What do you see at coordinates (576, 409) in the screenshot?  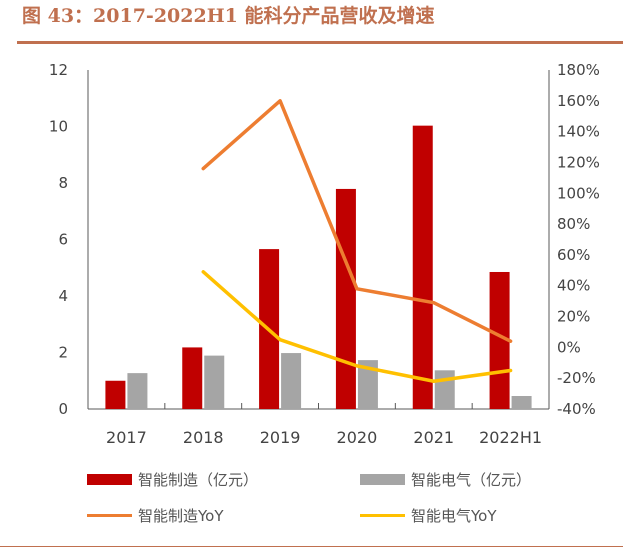 I see `y-right-tick-label: -40%` at bounding box center [576, 409].